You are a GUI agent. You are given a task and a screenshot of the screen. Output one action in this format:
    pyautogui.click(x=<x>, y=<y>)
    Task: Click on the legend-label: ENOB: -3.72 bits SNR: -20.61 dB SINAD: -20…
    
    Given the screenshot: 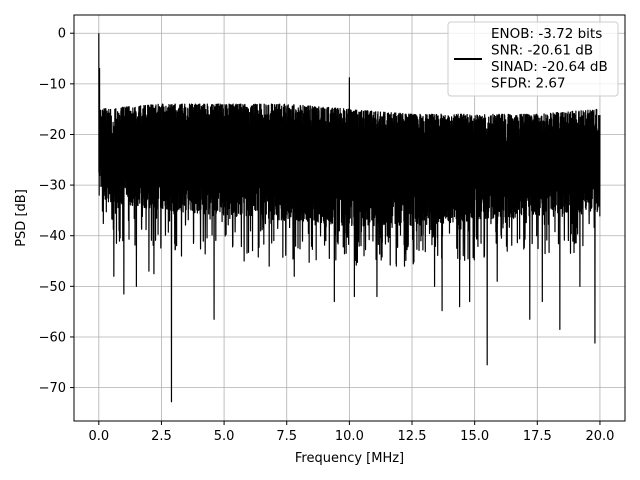 What is the action you would take?
    pyautogui.click(x=549, y=59)
    